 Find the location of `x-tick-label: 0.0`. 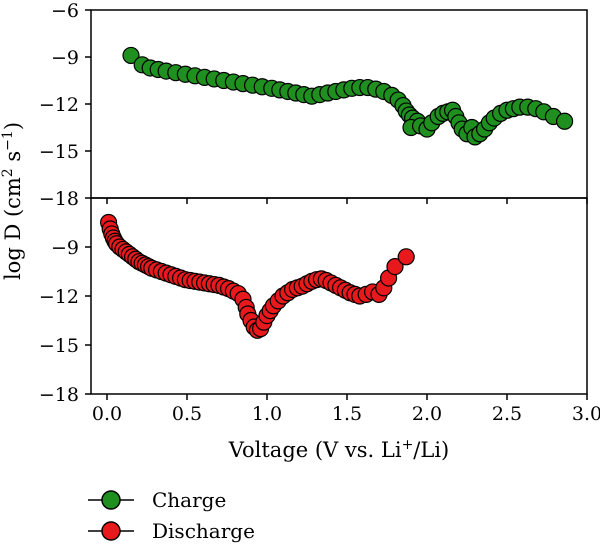

x-tick-label: 0.0 is located at coordinates (107, 414).